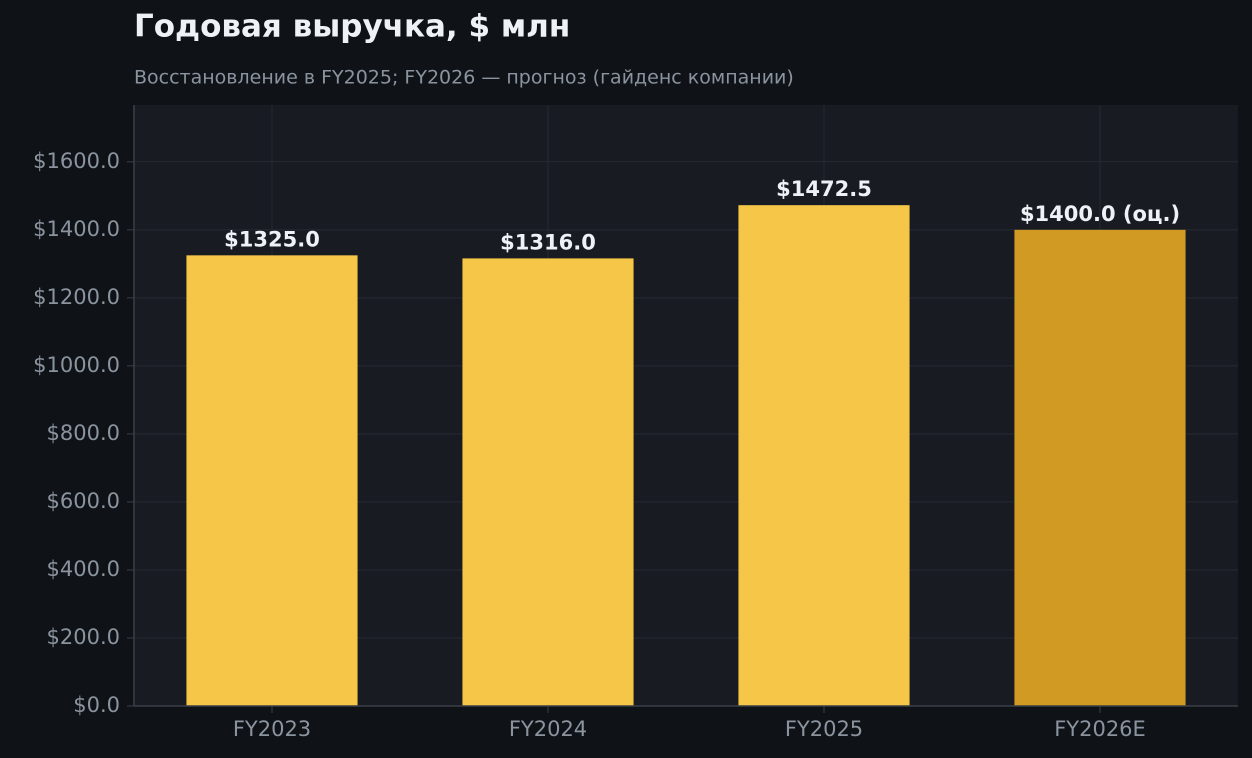 The width and height of the screenshot is (1252, 758). I want to click on chart-title: Годовая выручка, $ млн, so click(352, 27).